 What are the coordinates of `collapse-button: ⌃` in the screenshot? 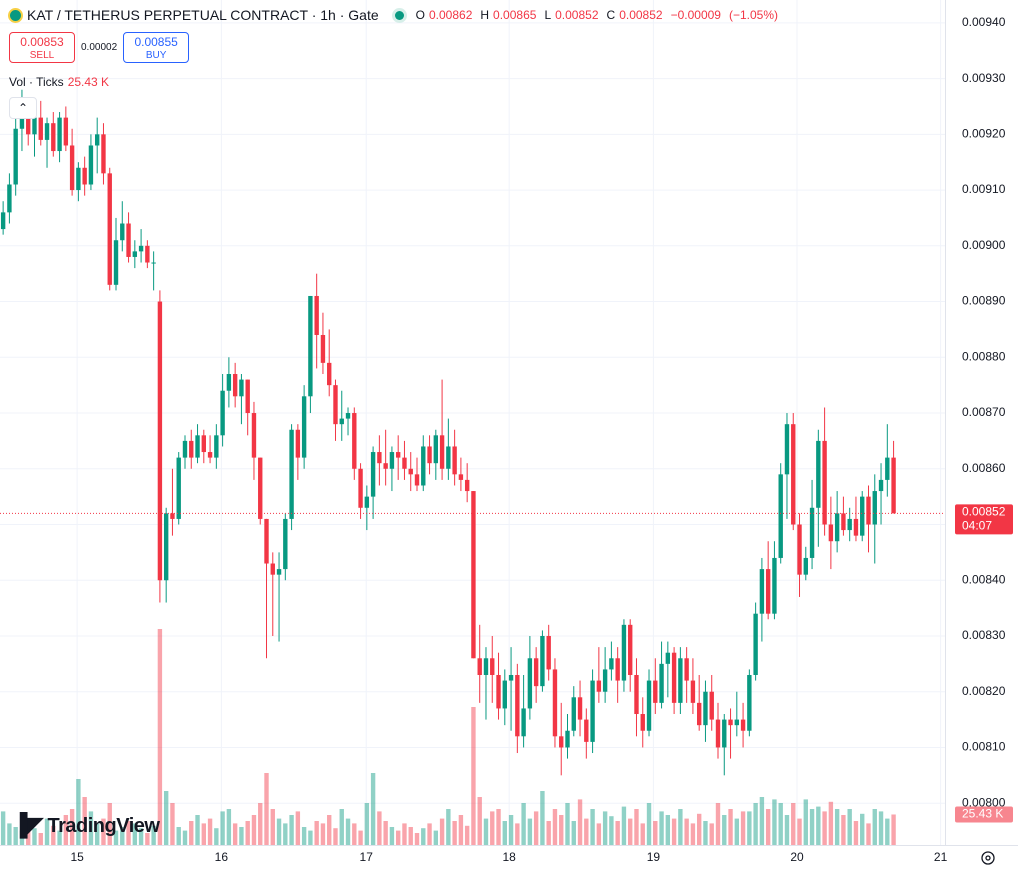 It's located at (23, 108).